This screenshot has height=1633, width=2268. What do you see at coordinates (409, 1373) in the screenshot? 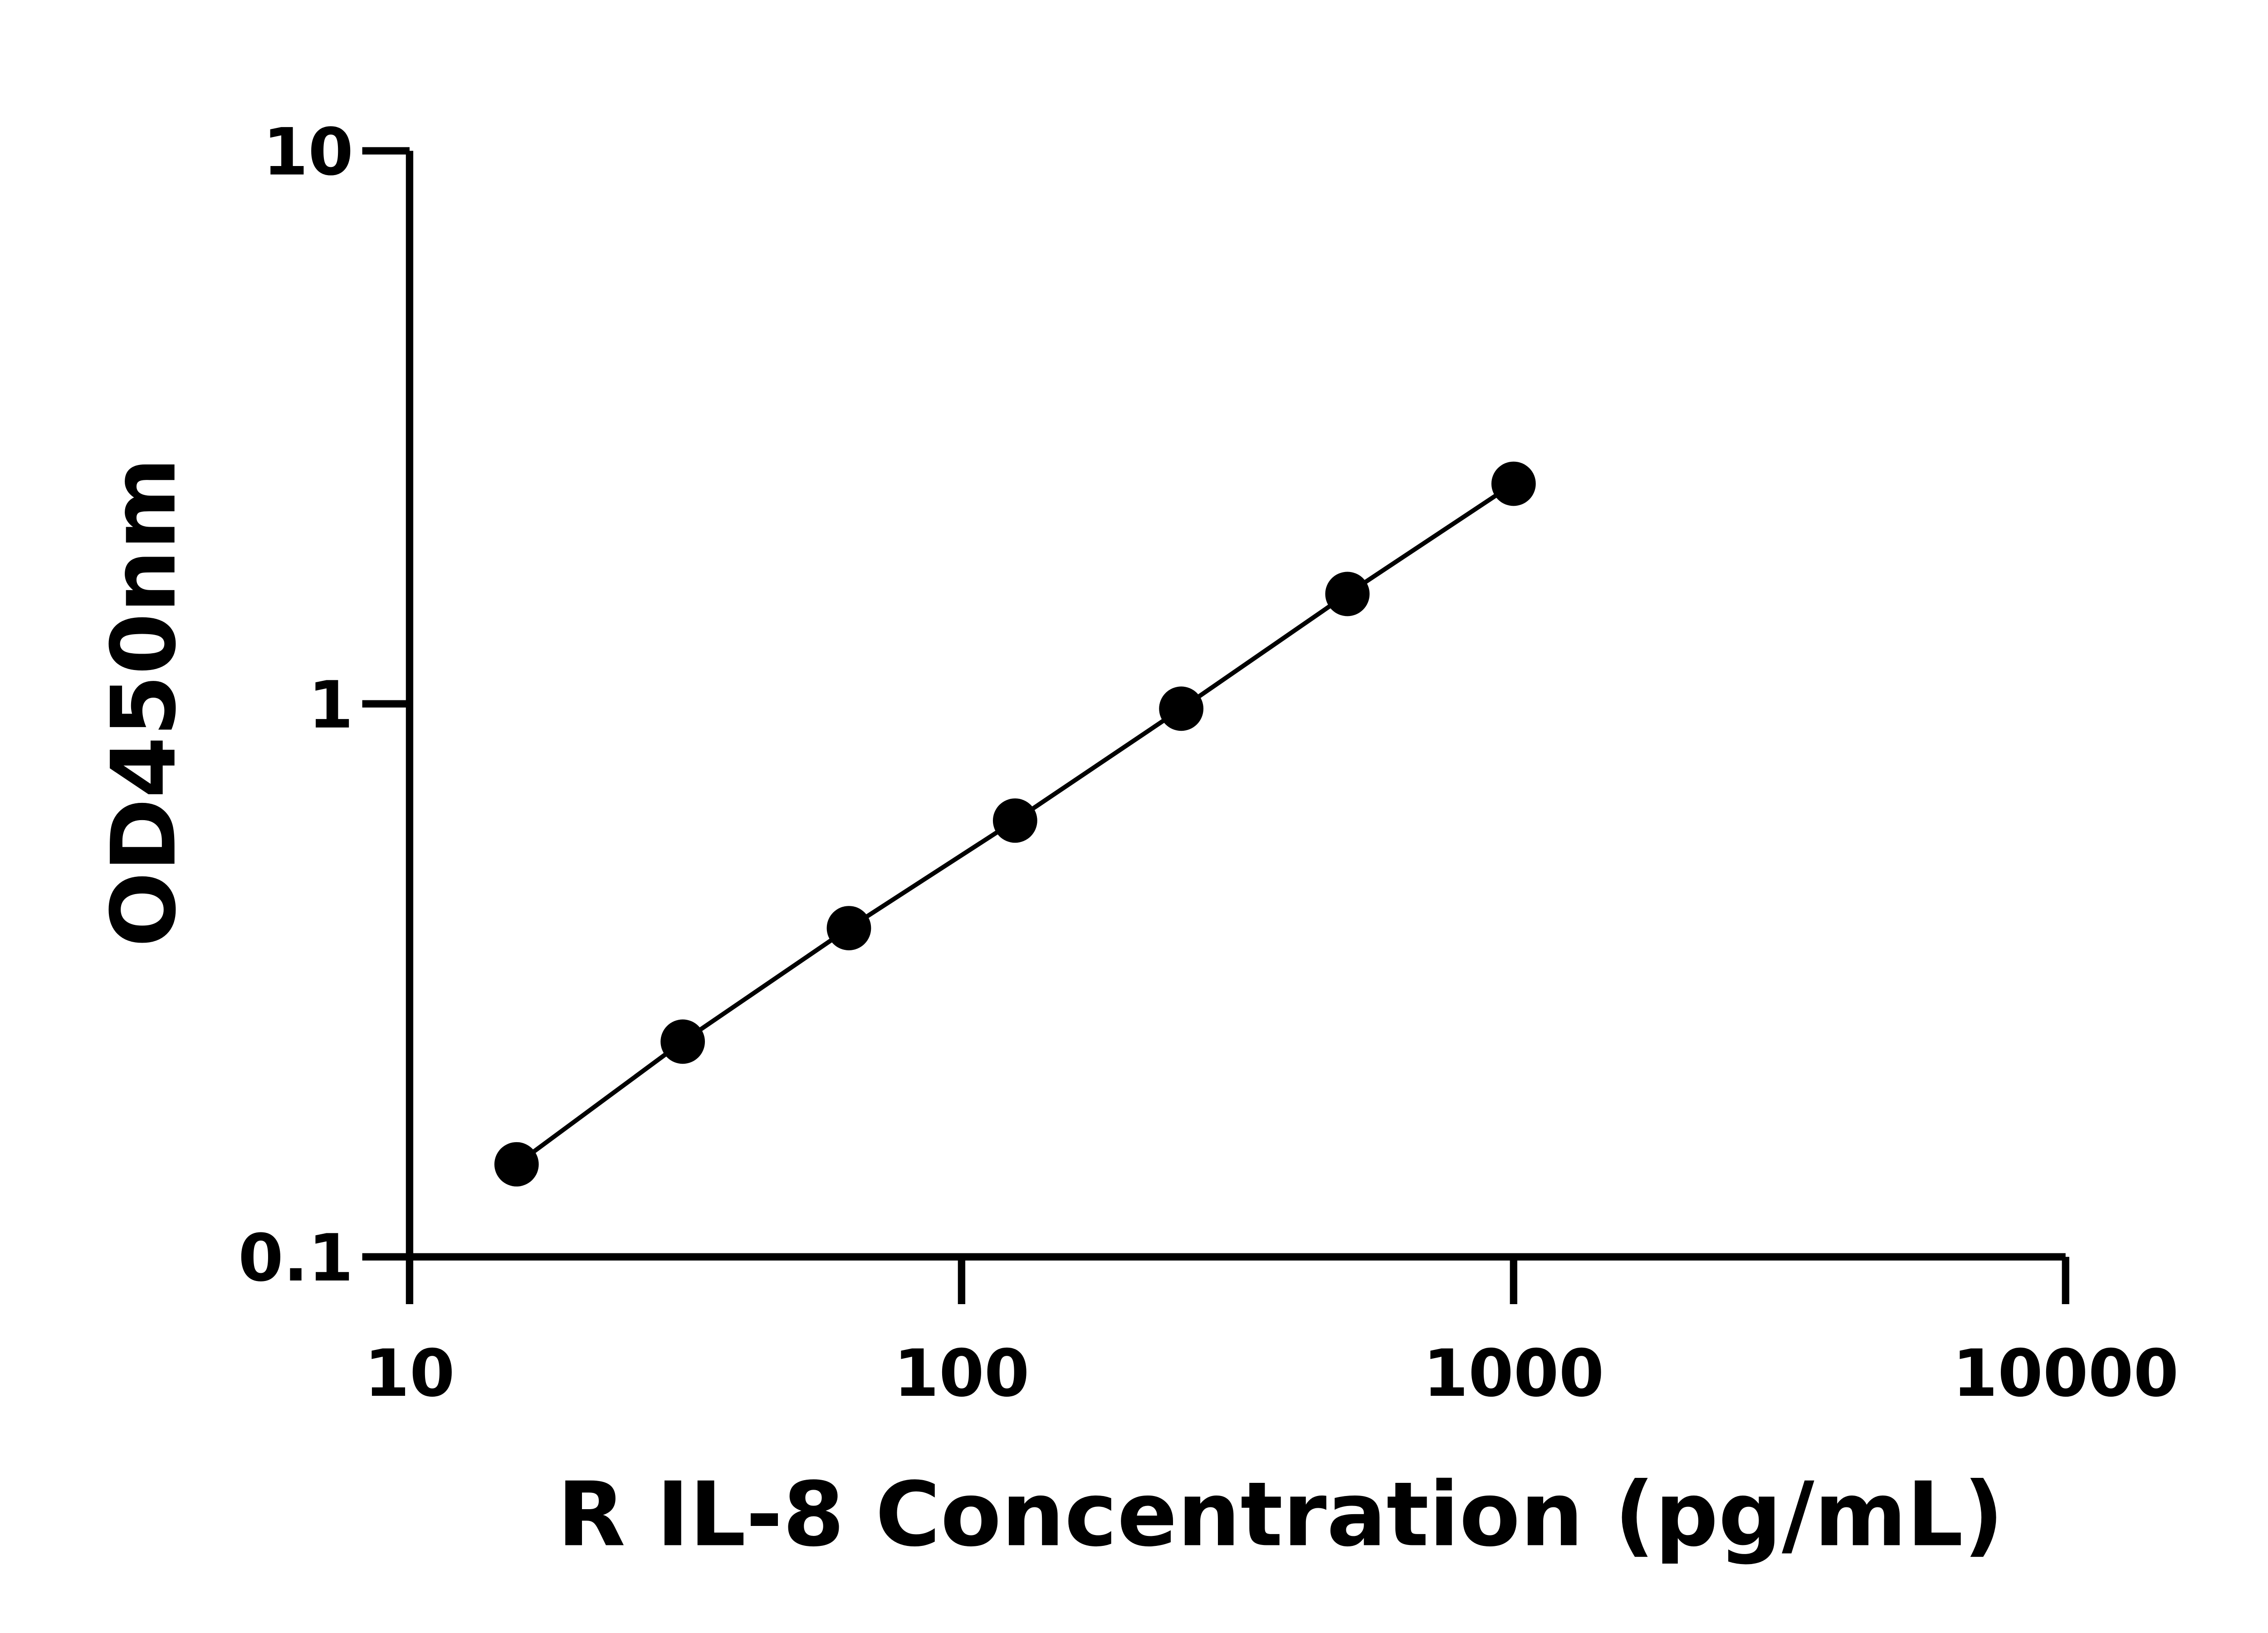
I see `x-tick-label: 10` at bounding box center [409, 1373].